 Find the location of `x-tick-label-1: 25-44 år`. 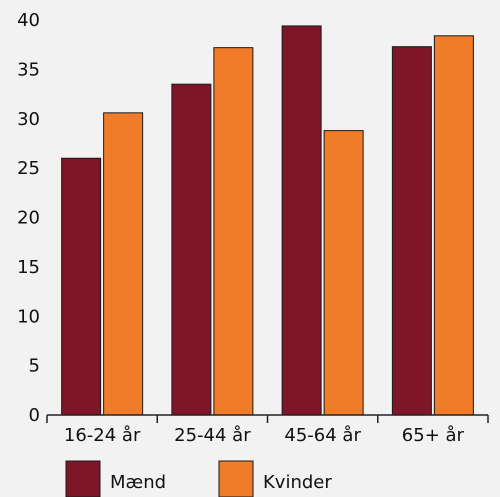

x-tick-label-1: 25-44 år is located at coordinates (212, 435).